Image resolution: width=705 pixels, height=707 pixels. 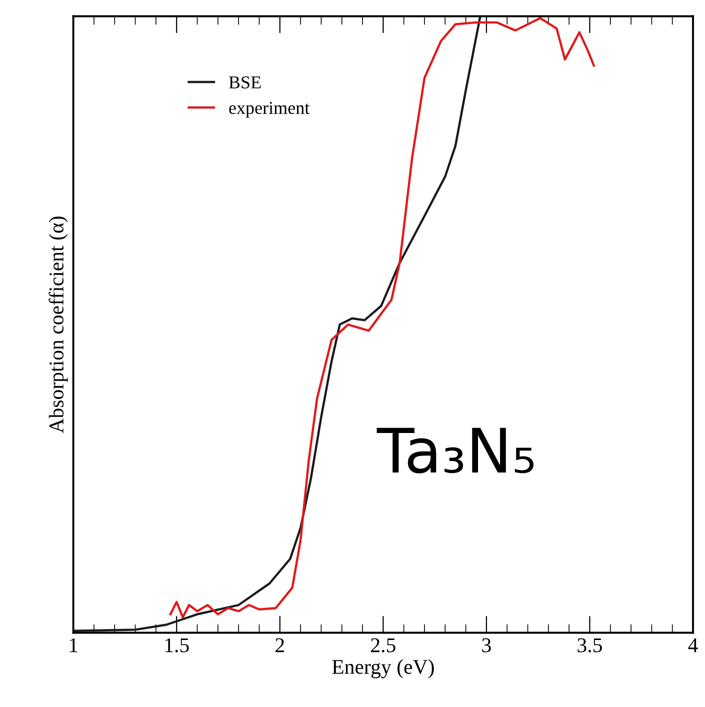 I want to click on x-tick-label: 3.5, so click(x=590, y=645).